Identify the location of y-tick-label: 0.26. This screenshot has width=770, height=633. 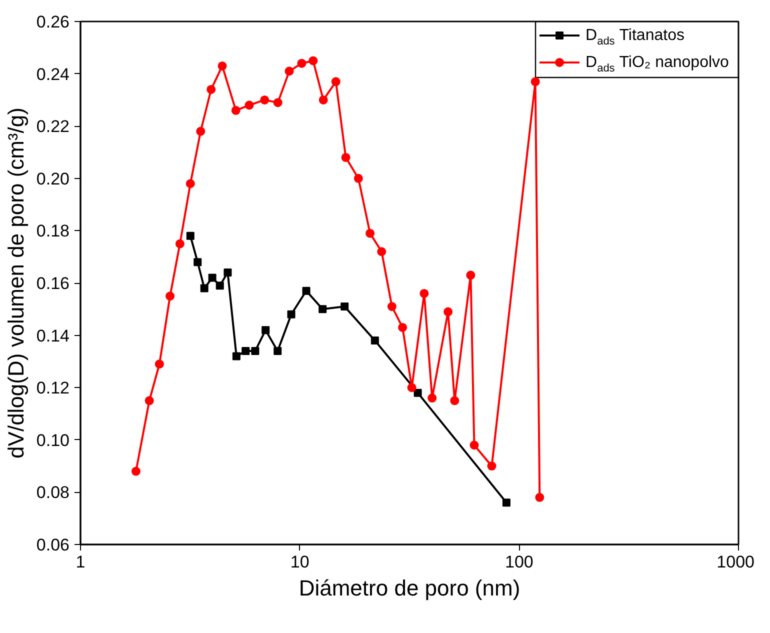
(53, 22).